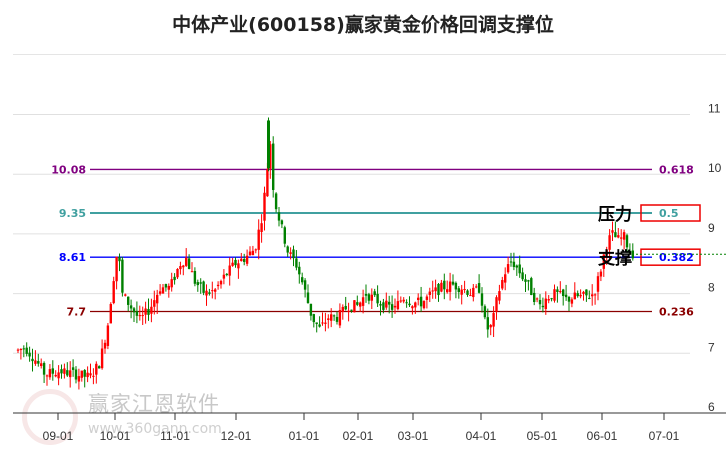 The image size is (726, 450). I want to click on fib-ratio-label: 0.382, so click(676, 257).